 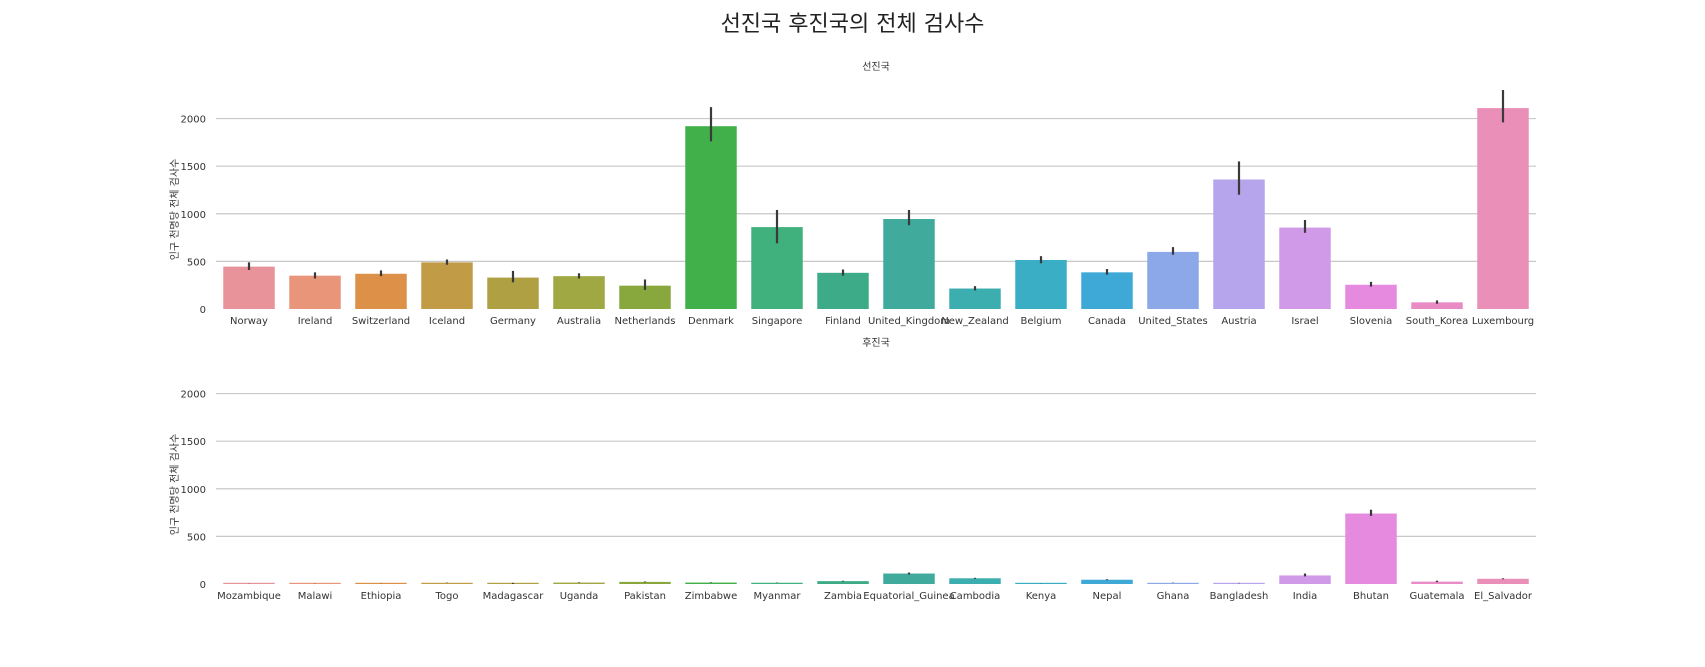 I want to click on x-tick-label: Zimbabwe, so click(x=711, y=596).